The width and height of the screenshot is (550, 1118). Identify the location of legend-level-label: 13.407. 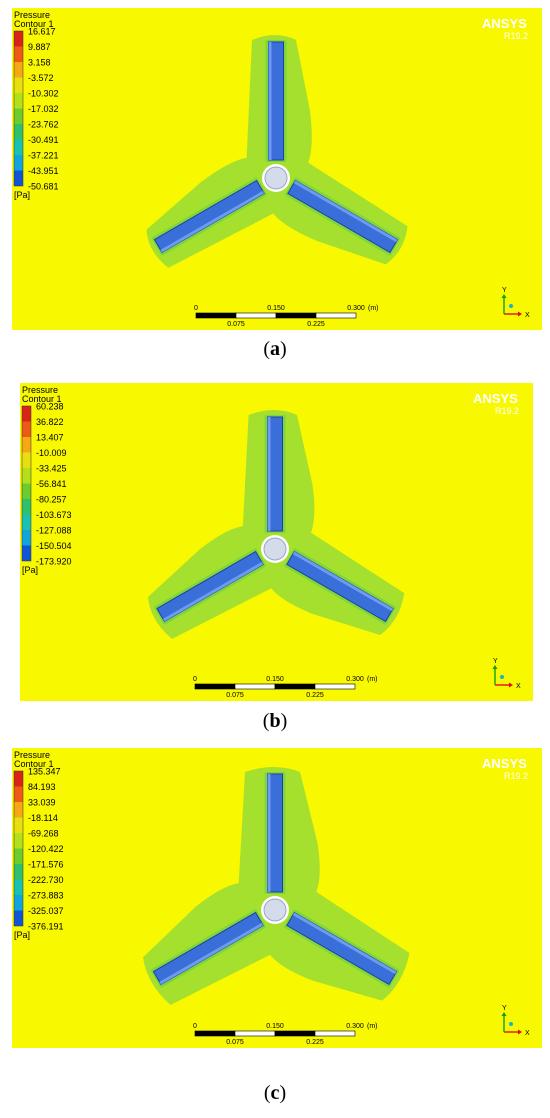
(50, 438).